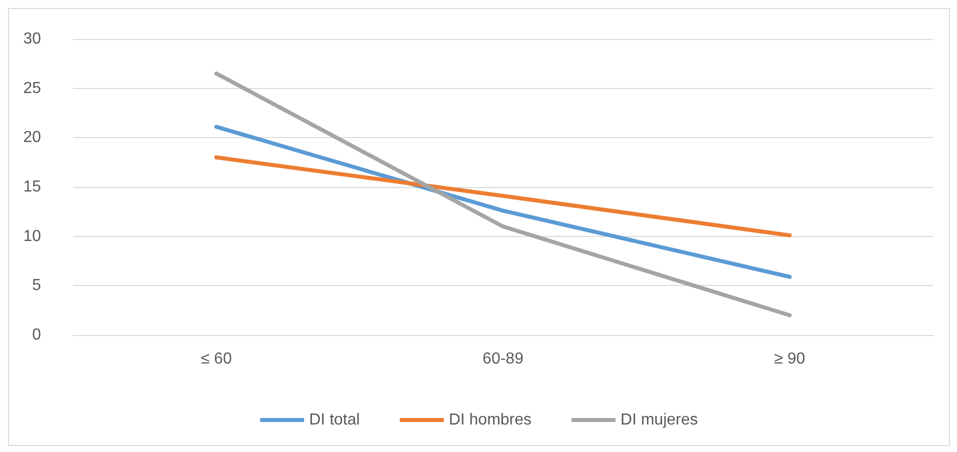 The image size is (957, 452). Describe the element at coordinates (659, 420) in the screenshot. I see `legend-label: DI mujeres` at that location.